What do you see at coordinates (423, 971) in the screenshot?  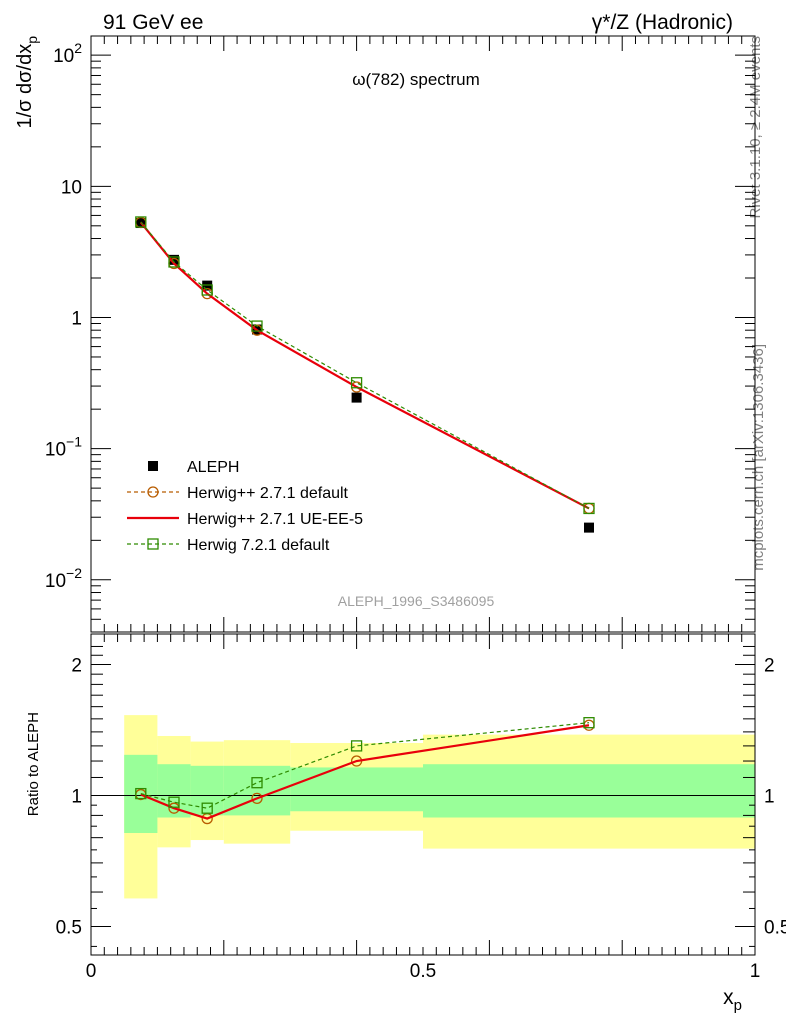 I see `x-tick-label: 0.5` at bounding box center [423, 971].